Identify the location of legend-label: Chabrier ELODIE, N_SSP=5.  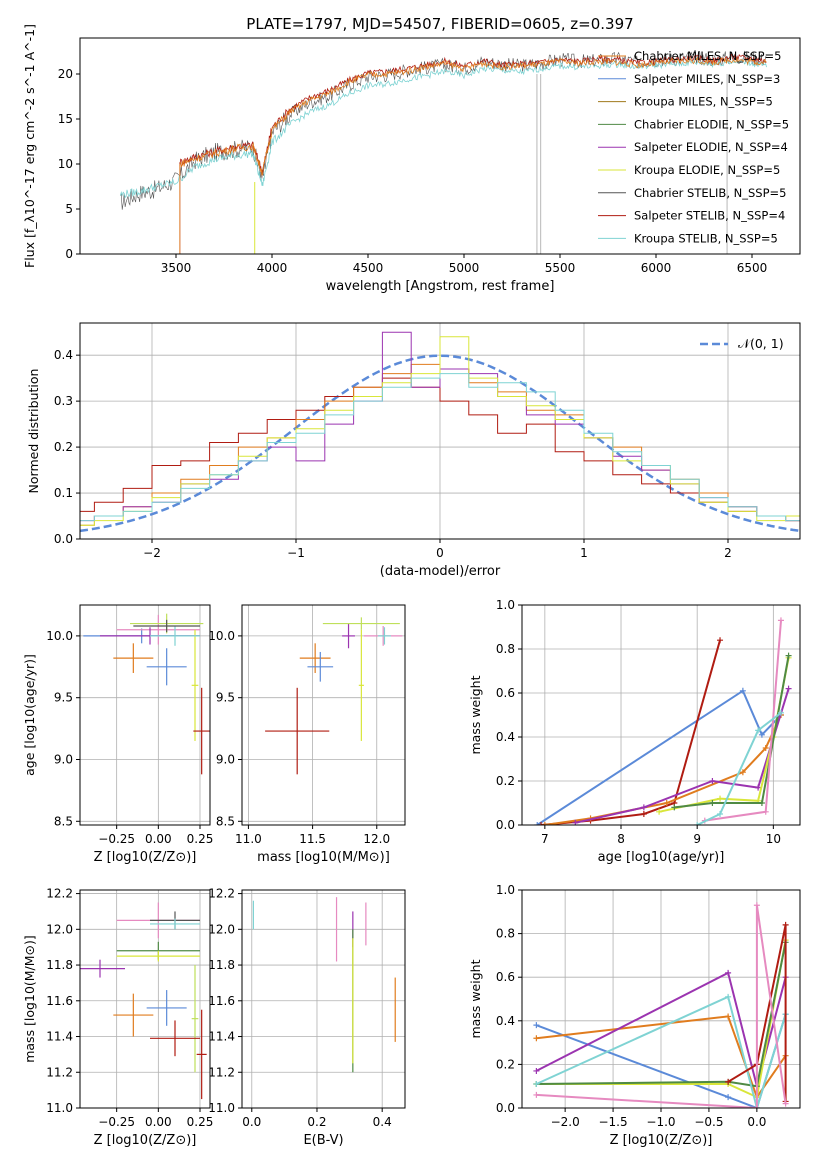
(711, 124).